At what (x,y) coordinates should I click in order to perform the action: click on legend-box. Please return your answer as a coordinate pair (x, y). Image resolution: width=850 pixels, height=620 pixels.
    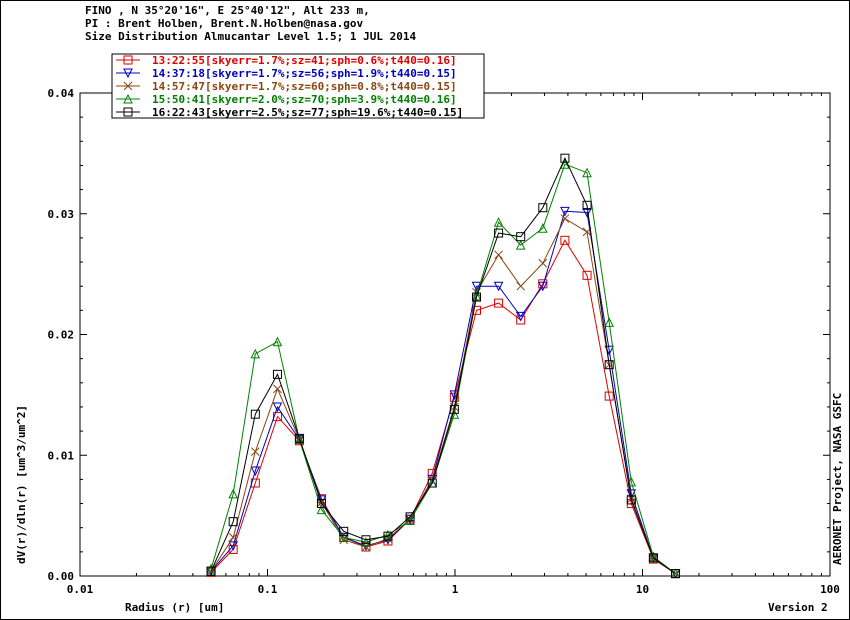
    Looking at the image, I should click on (298, 86).